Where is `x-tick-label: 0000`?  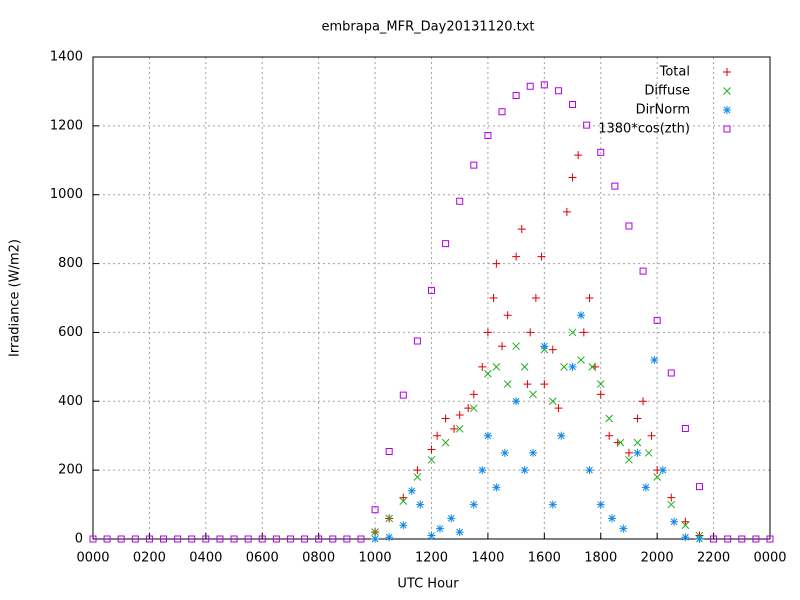 x-tick-label: 0000 is located at coordinates (769, 558).